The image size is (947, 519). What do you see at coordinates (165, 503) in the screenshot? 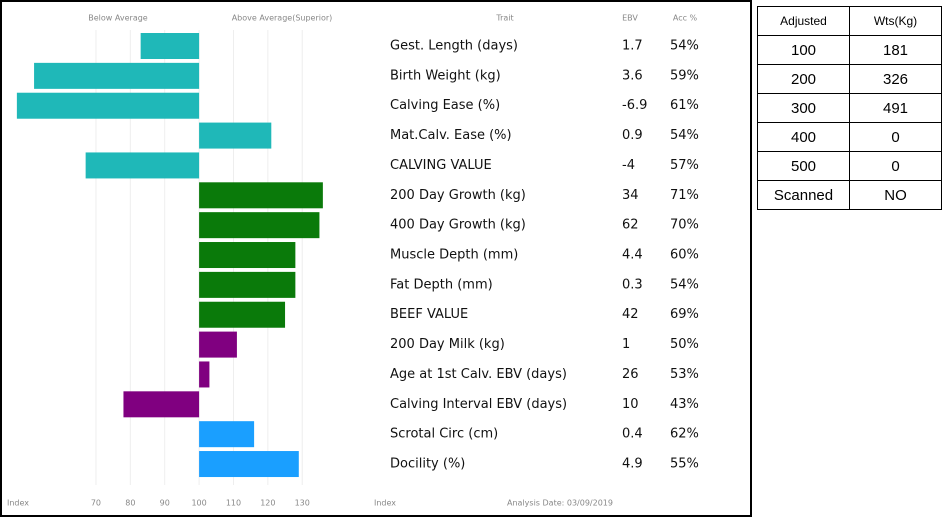
I see `x-tick-label: 90` at bounding box center [165, 503].